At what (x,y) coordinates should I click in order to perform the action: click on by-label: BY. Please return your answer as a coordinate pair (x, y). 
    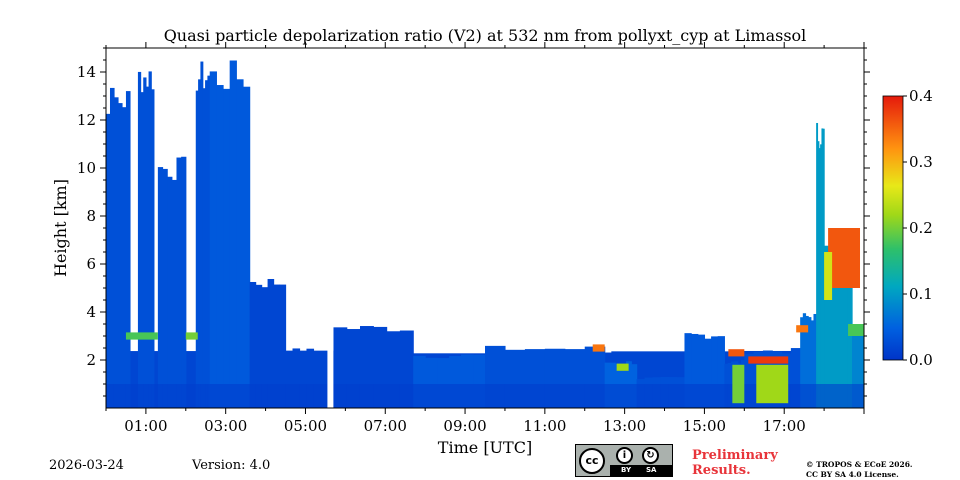
    Looking at the image, I should click on (626, 470).